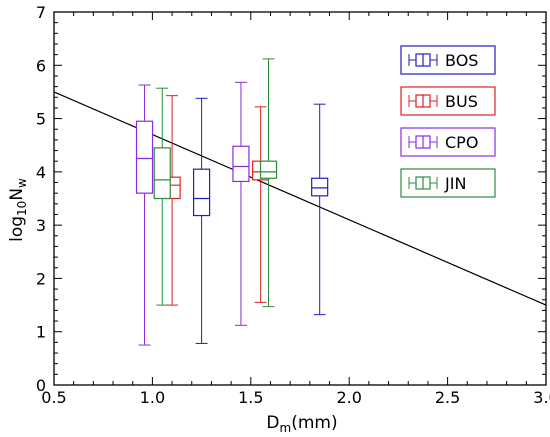  What do you see at coordinates (17, 194) in the screenshot?
I see `y-axis-label-main: N` at bounding box center [17, 194].